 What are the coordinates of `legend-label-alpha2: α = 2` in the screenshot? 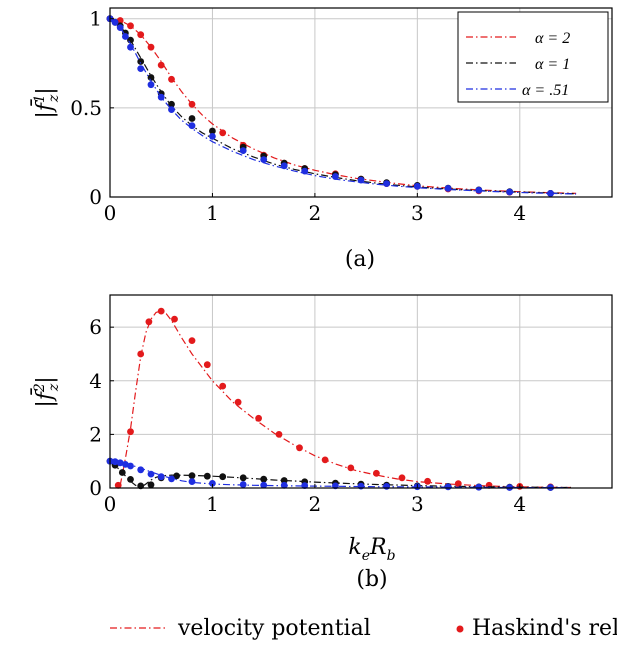 It's located at (552, 38).